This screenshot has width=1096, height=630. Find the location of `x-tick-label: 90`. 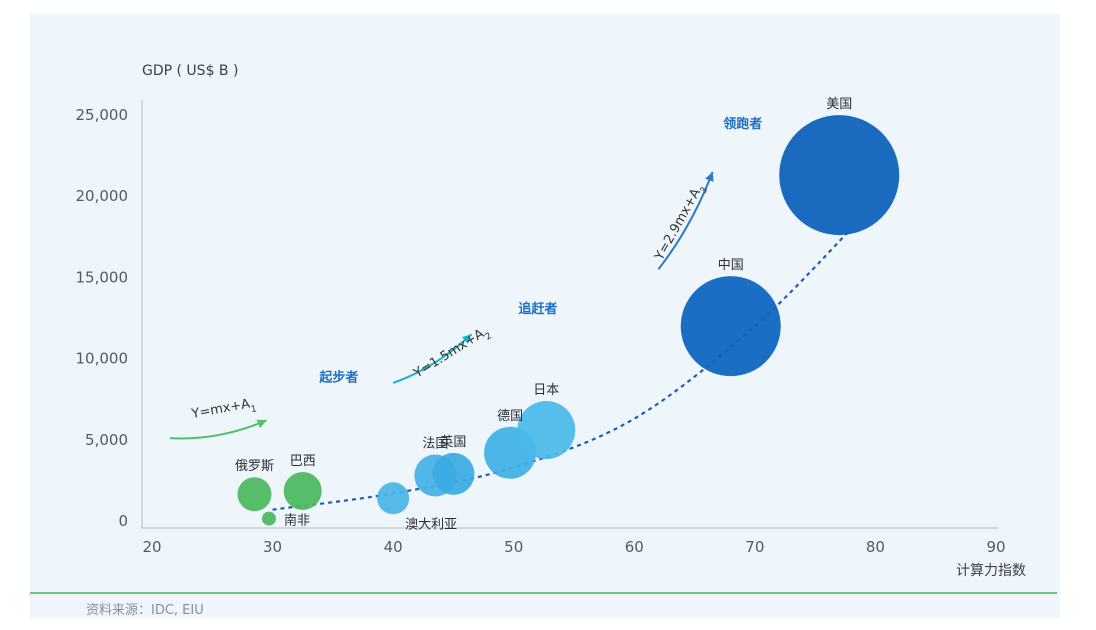

x-tick-label: 90 is located at coordinates (995, 547).